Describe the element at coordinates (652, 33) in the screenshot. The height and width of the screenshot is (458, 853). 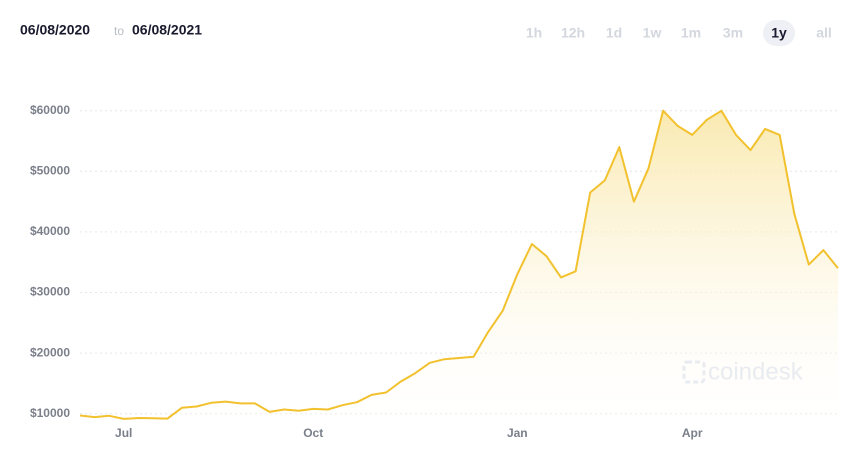
I see `range-button: 1w` at that location.